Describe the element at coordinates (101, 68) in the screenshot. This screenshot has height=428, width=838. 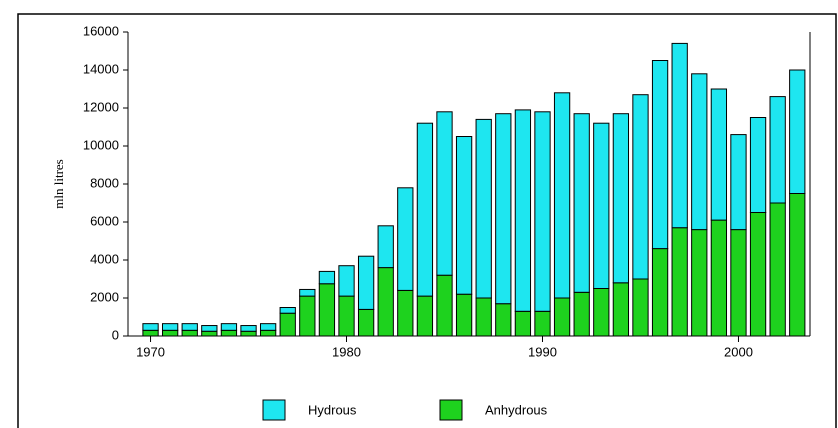
I see `y-tick-label: 14000` at that location.